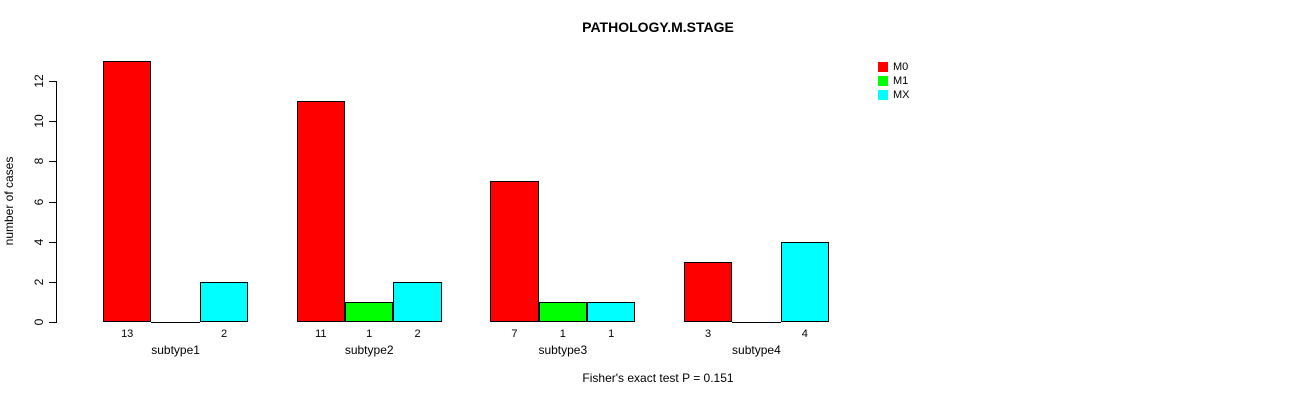 This screenshot has height=400, width=1290. Describe the element at coordinates (708, 334) in the screenshot. I see `bar-value-label: 3` at that location.